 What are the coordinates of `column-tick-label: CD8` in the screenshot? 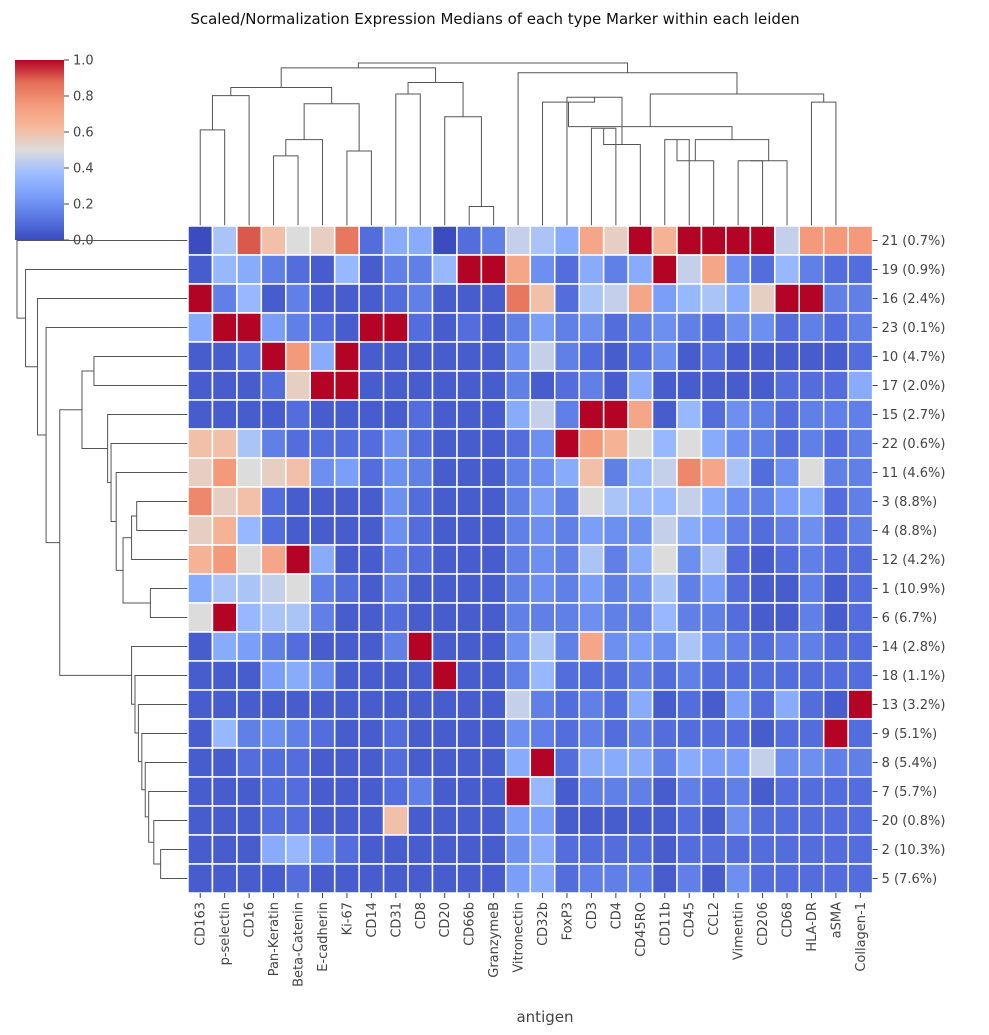 It's located at (421, 915).